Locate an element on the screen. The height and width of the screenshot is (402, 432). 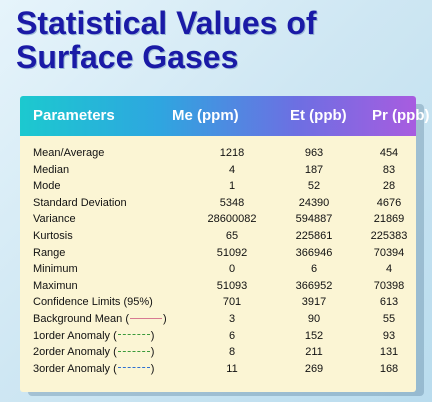
legend-line-dashed is located at coordinates (133, 368).